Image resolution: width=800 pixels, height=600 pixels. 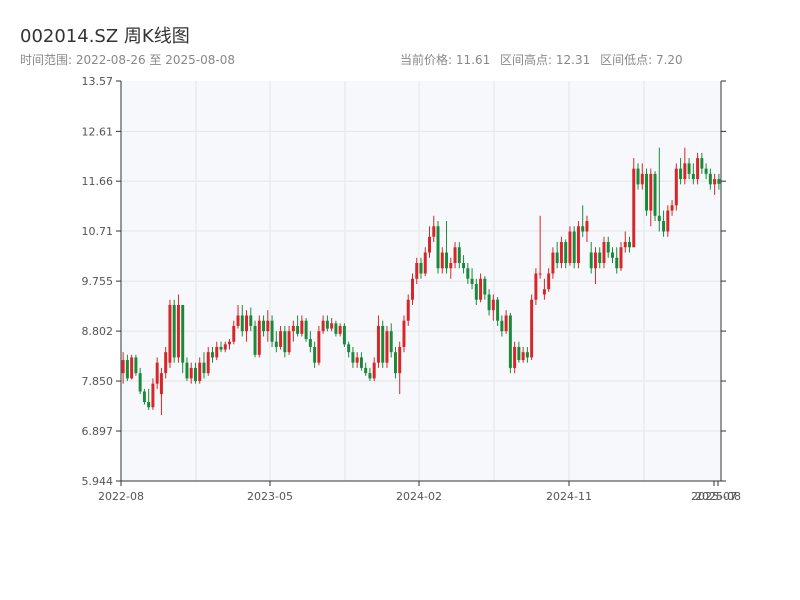 What do you see at coordinates (105, 36) in the screenshot?
I see `page-title: 002014.SZ 周K线图` at bounding box center [105, 36].